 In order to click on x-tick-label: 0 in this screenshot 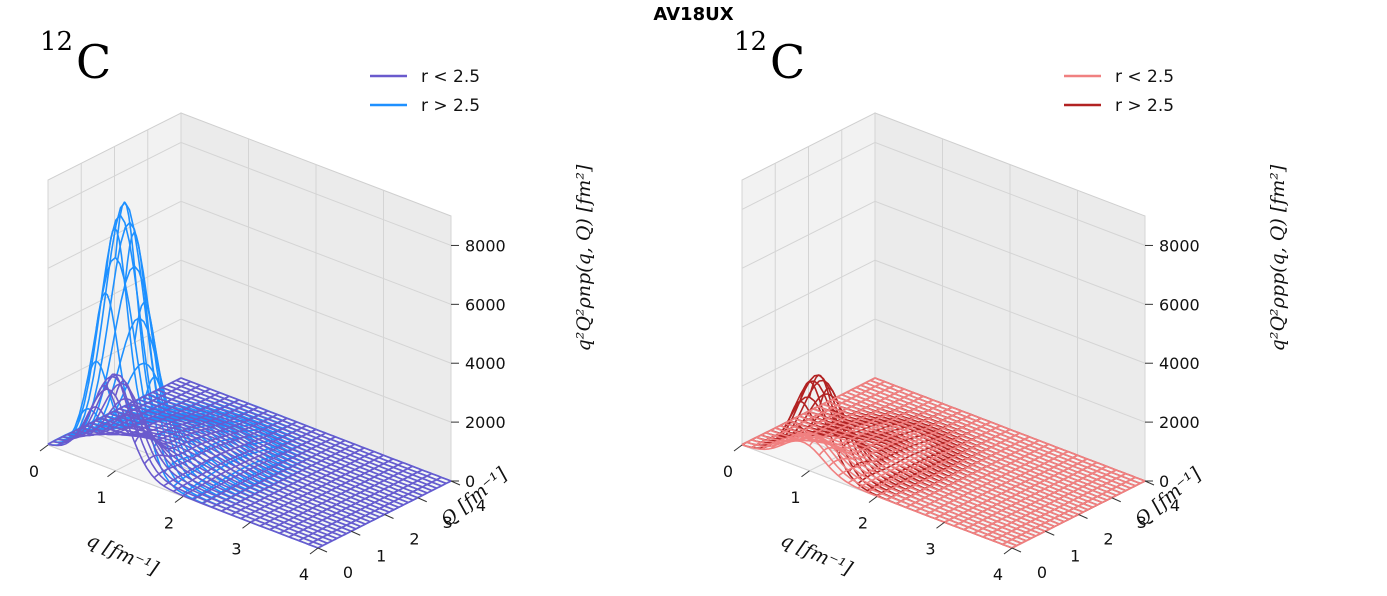, I will do `click(34, 471)`.